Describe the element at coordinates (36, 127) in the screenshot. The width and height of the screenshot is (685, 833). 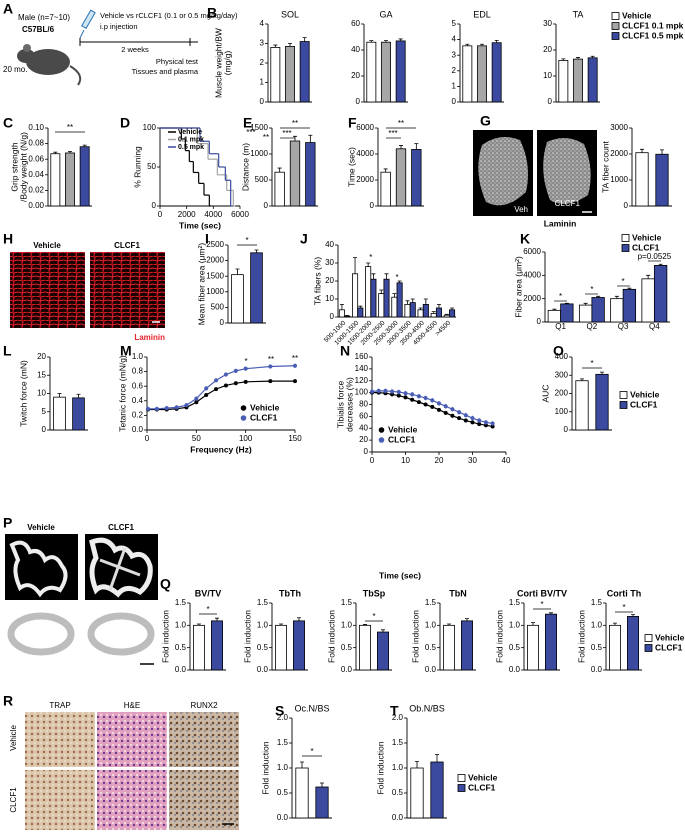
I see `y-tick-label: 0.10` at that location.